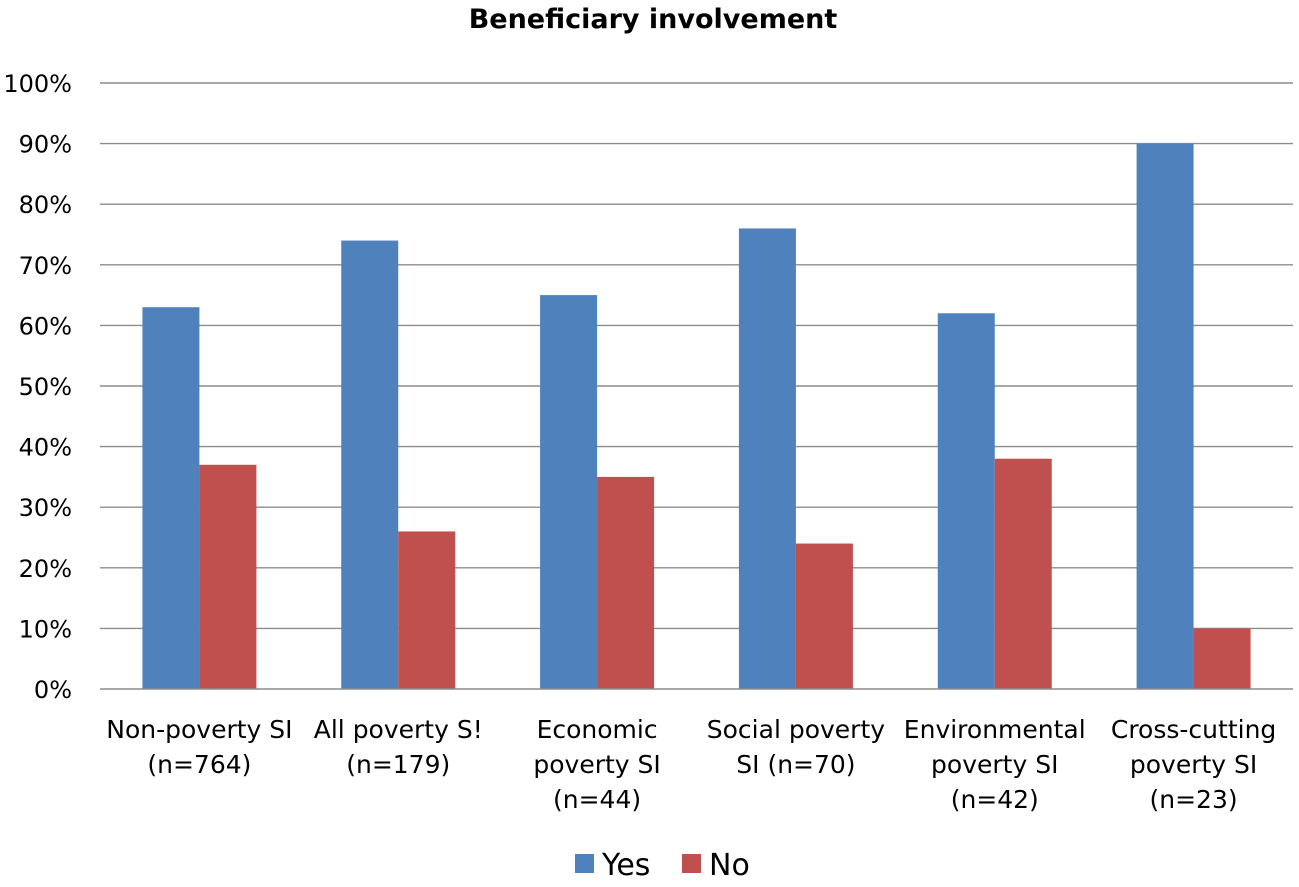 The height and width of the screenshot is (887, 1299). I want to click on y-tick-label: 80%, so click(45, 205).